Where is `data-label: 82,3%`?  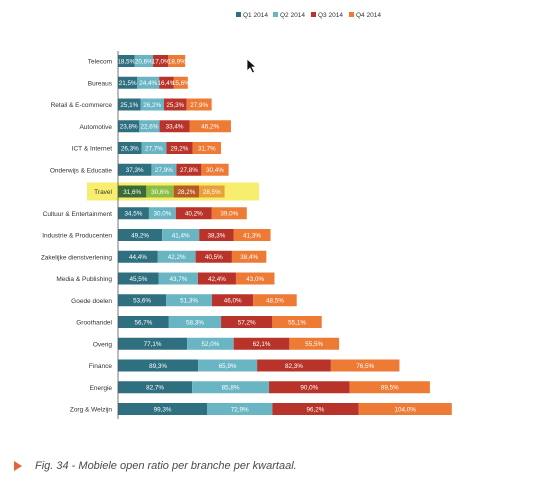 data-label: 82,3% is located at coordinates (294, 366).